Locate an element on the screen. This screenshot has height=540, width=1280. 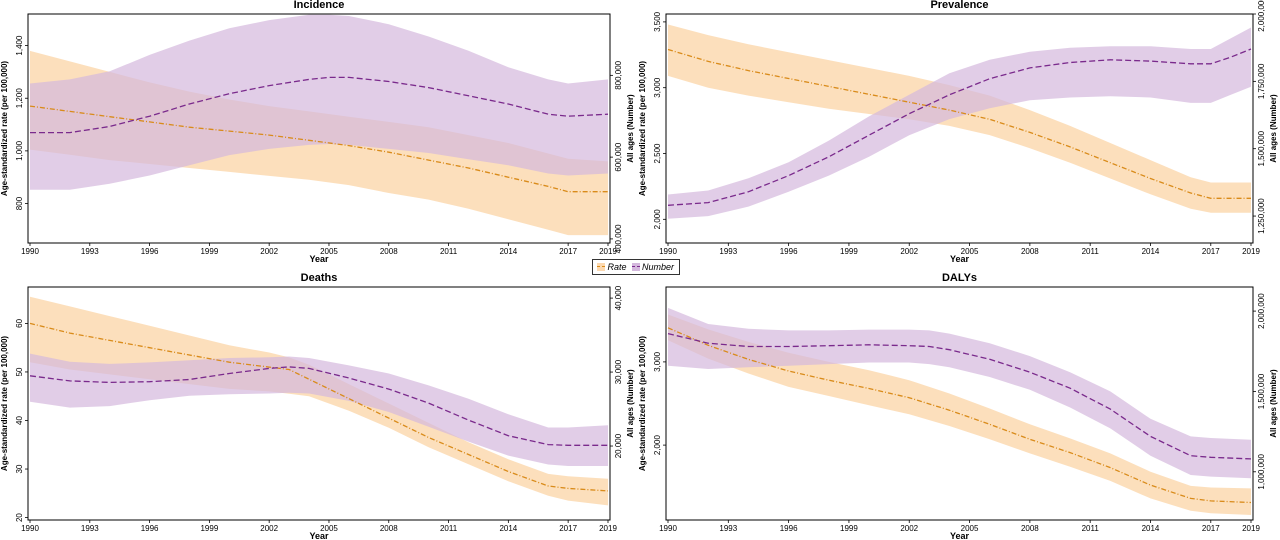
prevalence-number-line is located at coordinates (959, 127).